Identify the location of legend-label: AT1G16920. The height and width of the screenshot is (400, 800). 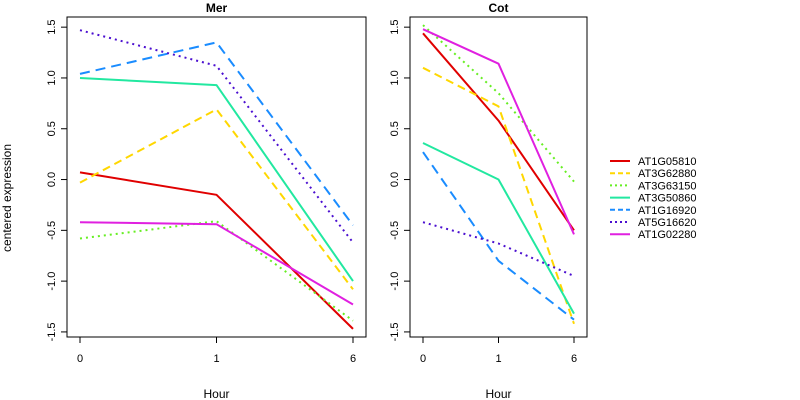
(667, 211).